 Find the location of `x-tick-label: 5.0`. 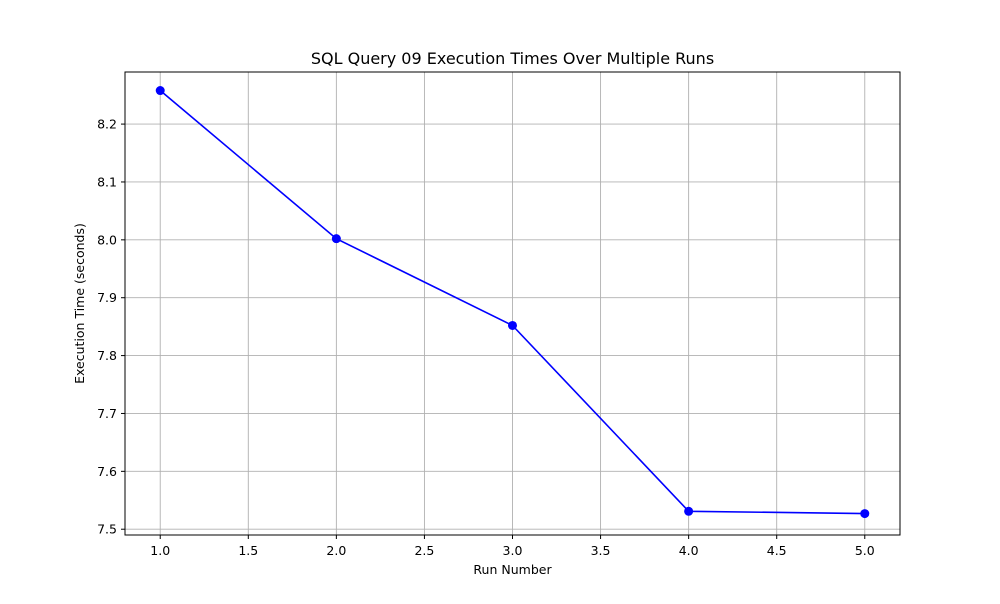

x-tick-label: 5.0 is located at coordinates (865, 550).